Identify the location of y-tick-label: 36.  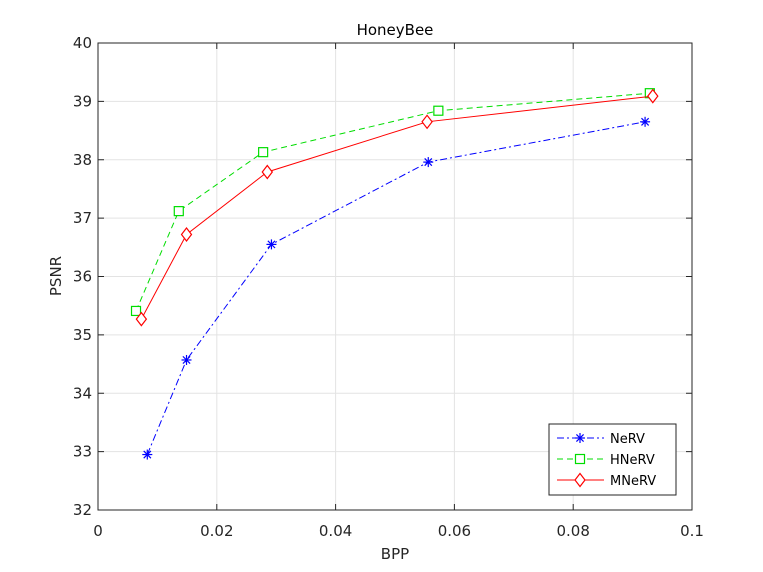
(82, 277).